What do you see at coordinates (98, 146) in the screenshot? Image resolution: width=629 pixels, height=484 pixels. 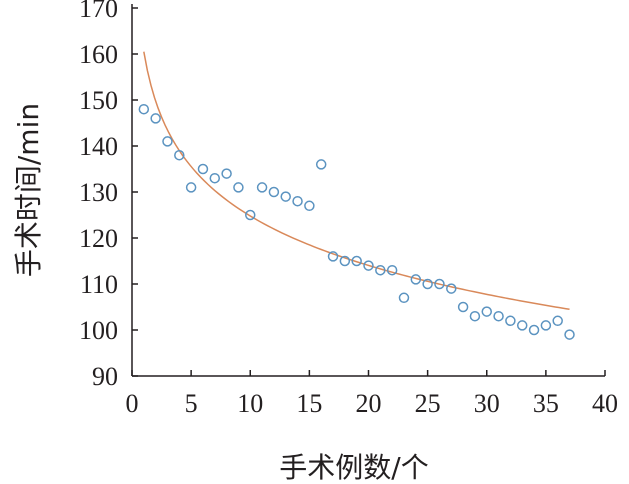 I see `y-tick-label: 140` at bounding box center [98, 146].